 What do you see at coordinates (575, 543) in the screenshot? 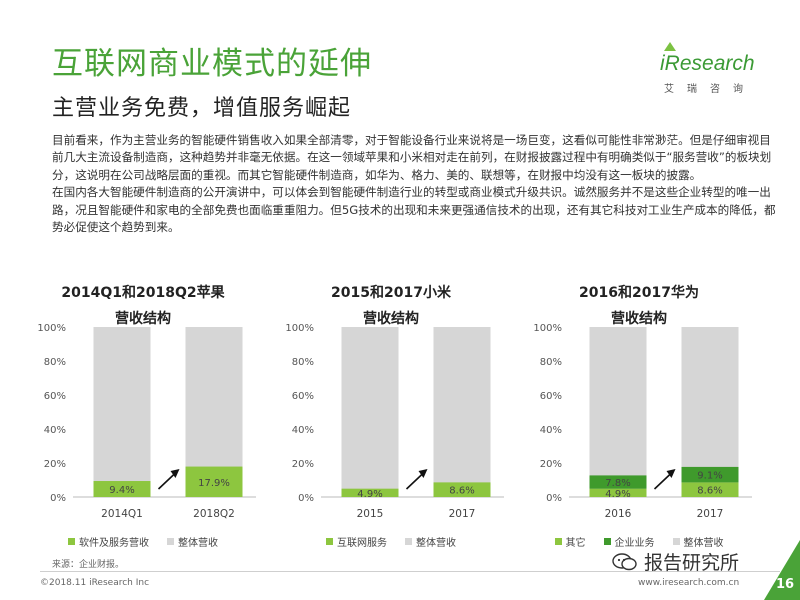
I see `legend-label: 其它` at bounding box center [575, 543].